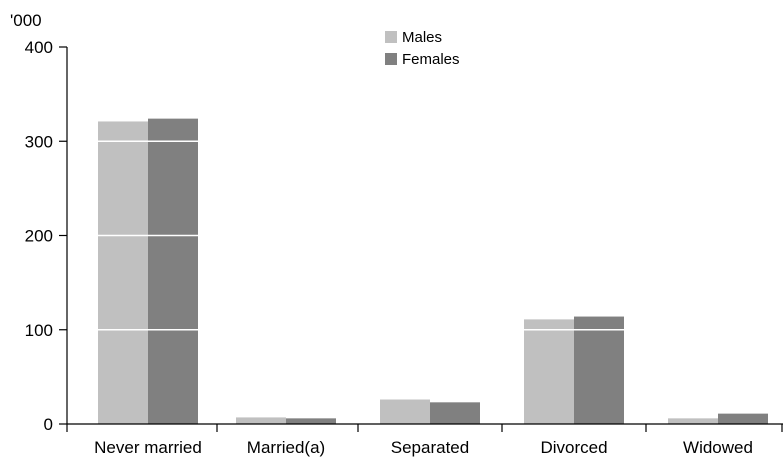 The image size is (783, 462). Describe the element at coordinates (391, 37) in the screenshot. I see `legend-swatch-males` at that location.